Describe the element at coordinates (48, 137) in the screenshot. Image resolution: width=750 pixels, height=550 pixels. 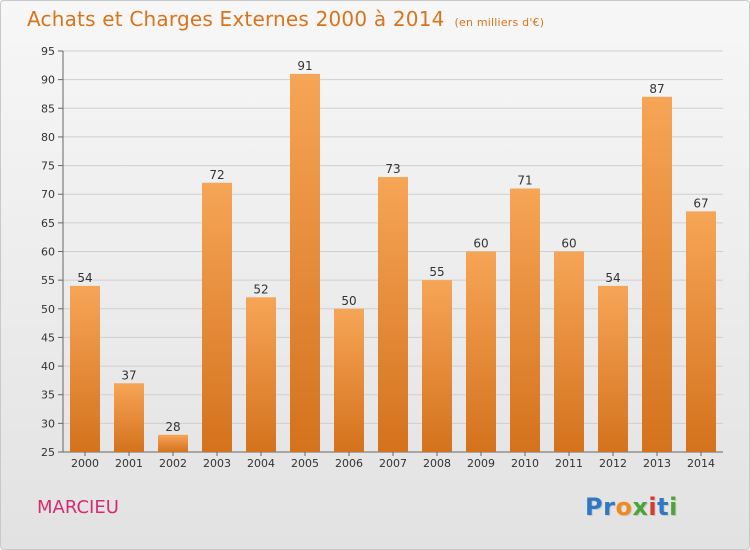
I see `y-tick-label: 80` at that location.